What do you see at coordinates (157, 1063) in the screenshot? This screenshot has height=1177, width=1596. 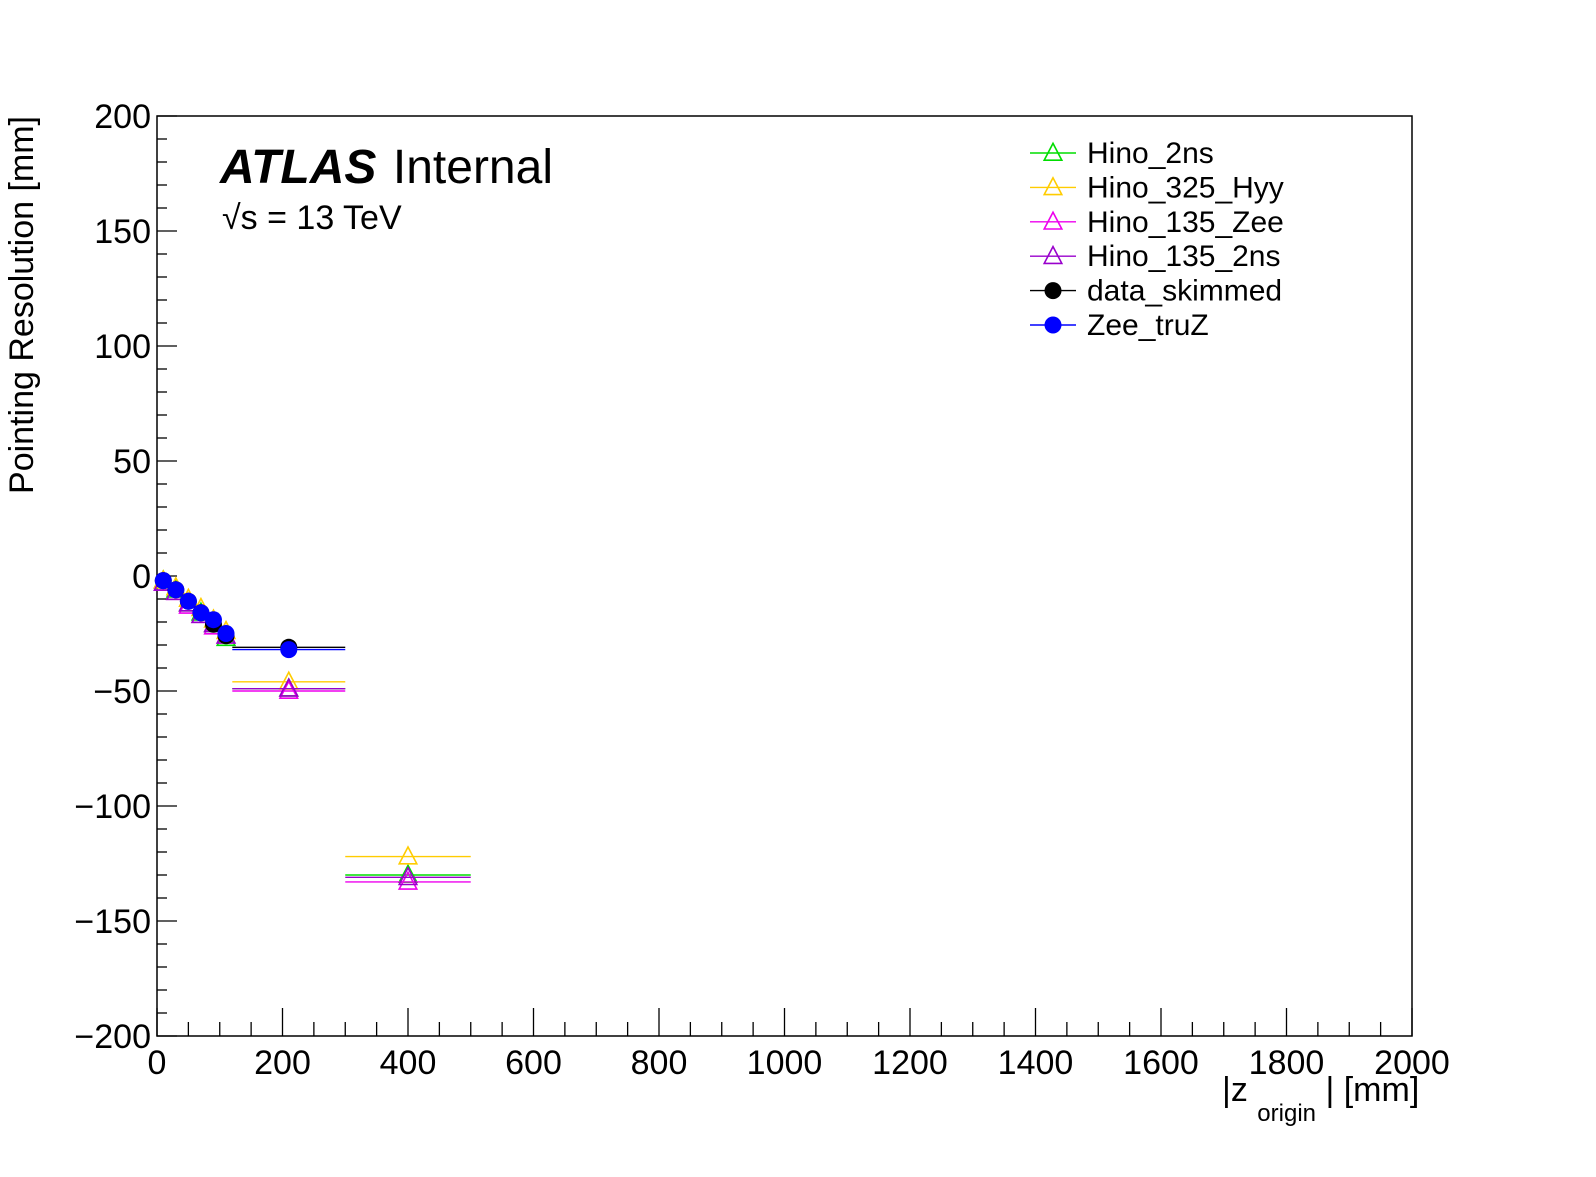 I see `x-tick-label: 0` at bounding box center [157, 1063].